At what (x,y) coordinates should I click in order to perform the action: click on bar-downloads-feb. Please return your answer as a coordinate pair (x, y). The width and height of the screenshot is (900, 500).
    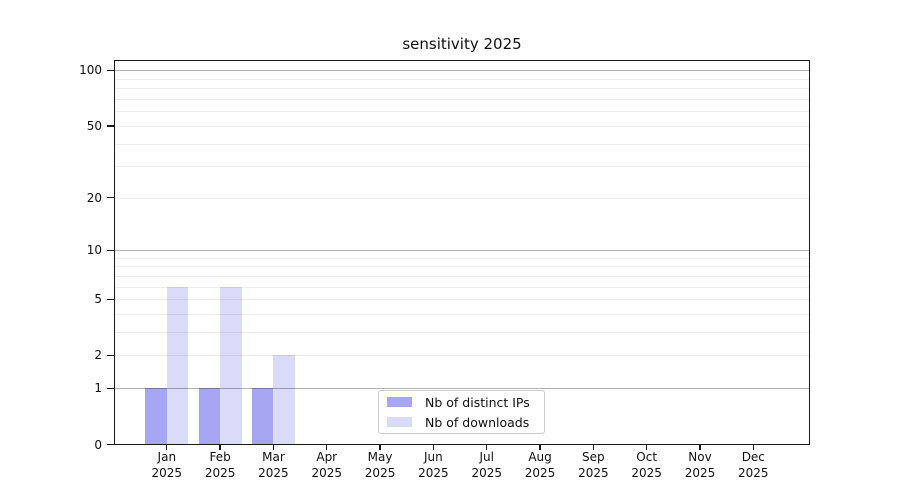
    Looking at the image, I should click on (231, 365).